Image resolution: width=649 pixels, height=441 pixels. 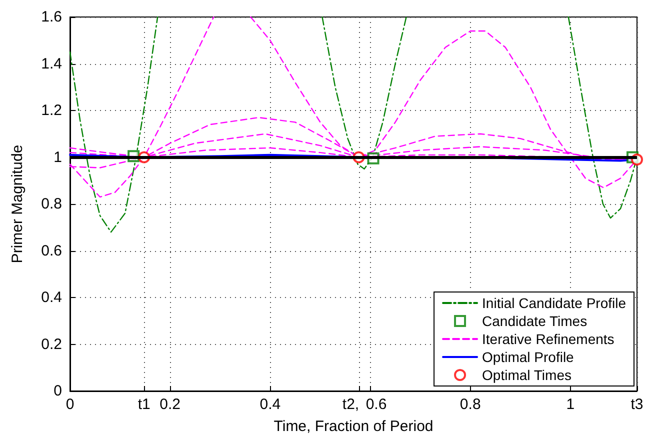 What do you see at coordinates (548, 339) in the screenshot?
I see `legend-label: Iterative Refinements` at bounding box center [548, 339].